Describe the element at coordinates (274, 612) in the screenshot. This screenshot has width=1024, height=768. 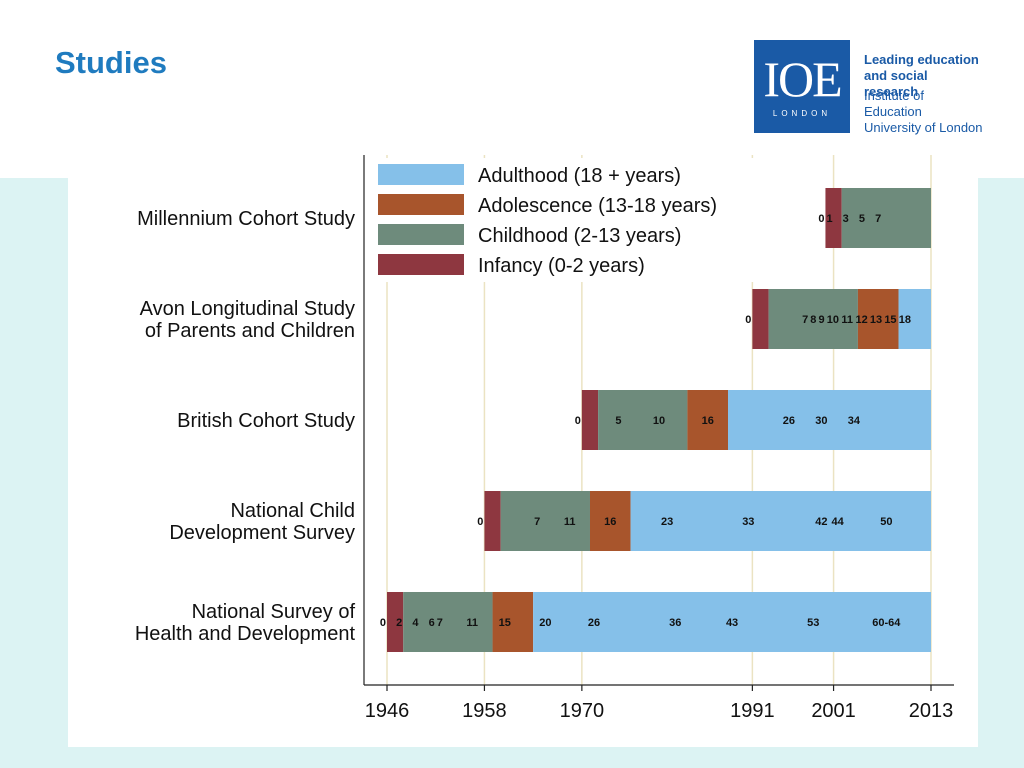
I see `study-label-4-0: National Survey of` at that location.